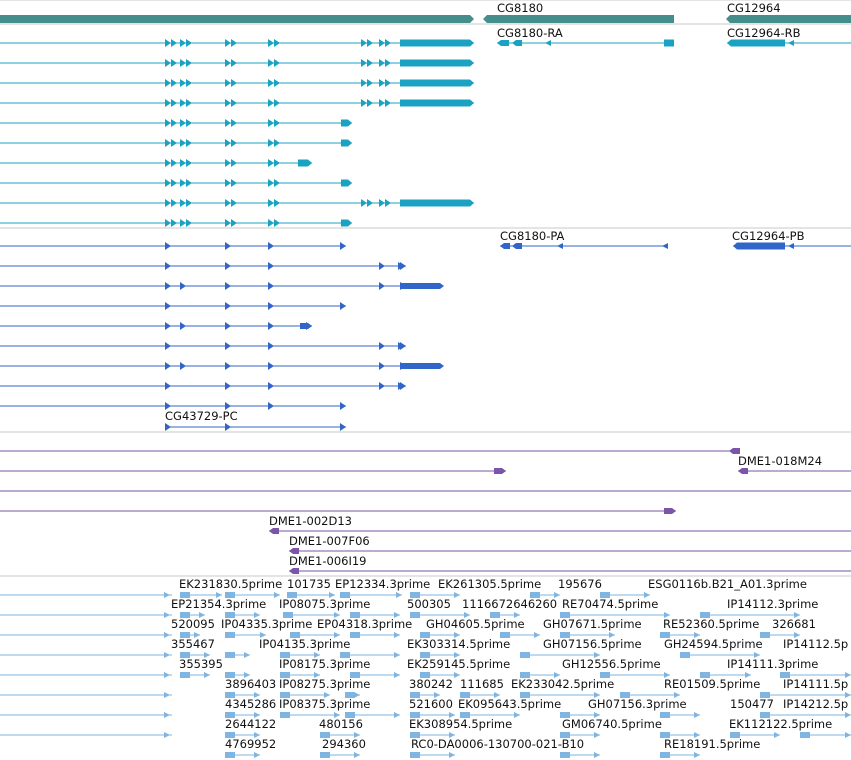 Image resolution: width=851 pixels, height=760 pixels. I want to click on est-label: 195676, so click(580, 584).